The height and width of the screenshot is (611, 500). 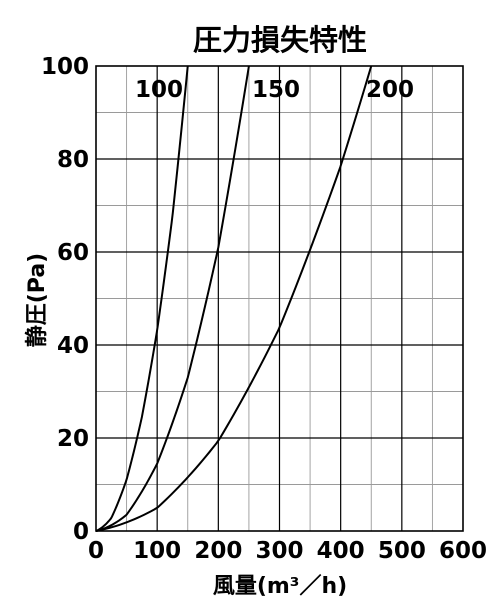 What do you see at coordinates (81, 532) in the screenshot?
I see `y-tick-label: 0` at bounding box center [81, 532].